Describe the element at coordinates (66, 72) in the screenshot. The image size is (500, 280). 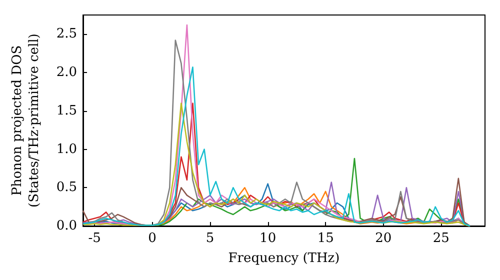
I see `y-tick-label: 2.0` at that location.